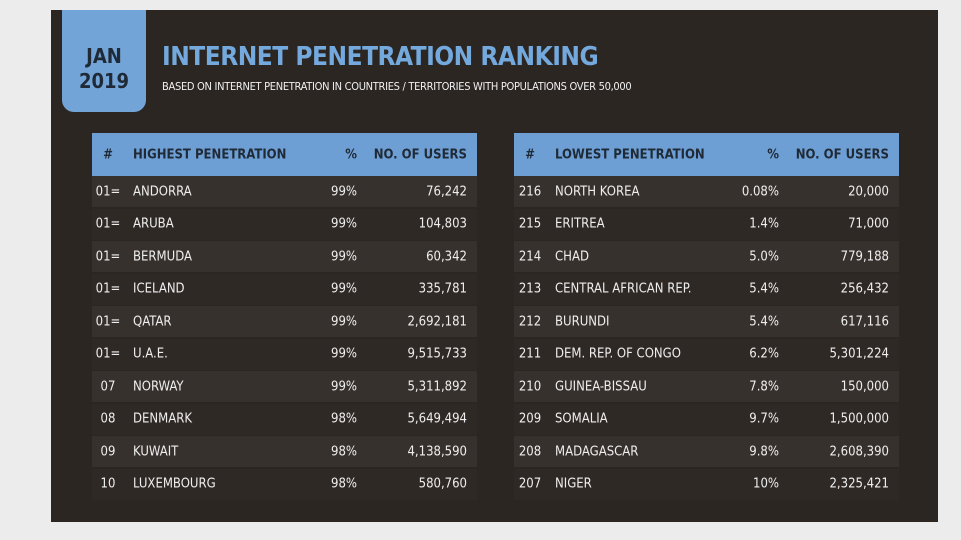 The image size is (961, 540). Describe the element at coordinates (108, 484) in the screenshot. I see `table-cell: 10` at that location.